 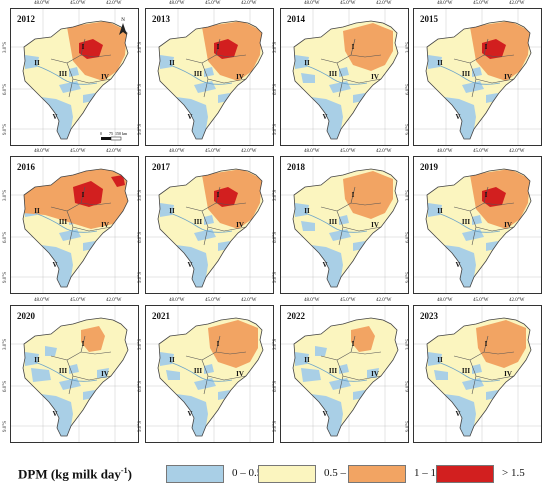 I want to click on map-panel-2022: I II III IV V 2022, so click(x=344, y=374).